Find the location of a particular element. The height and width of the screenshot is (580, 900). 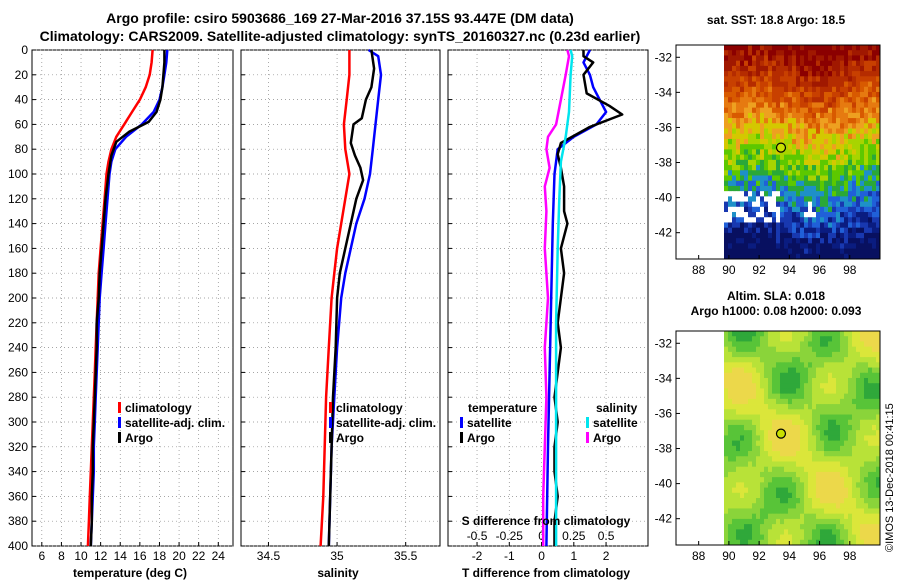

series-line-s-satellite is located at coordinates (564, 297).